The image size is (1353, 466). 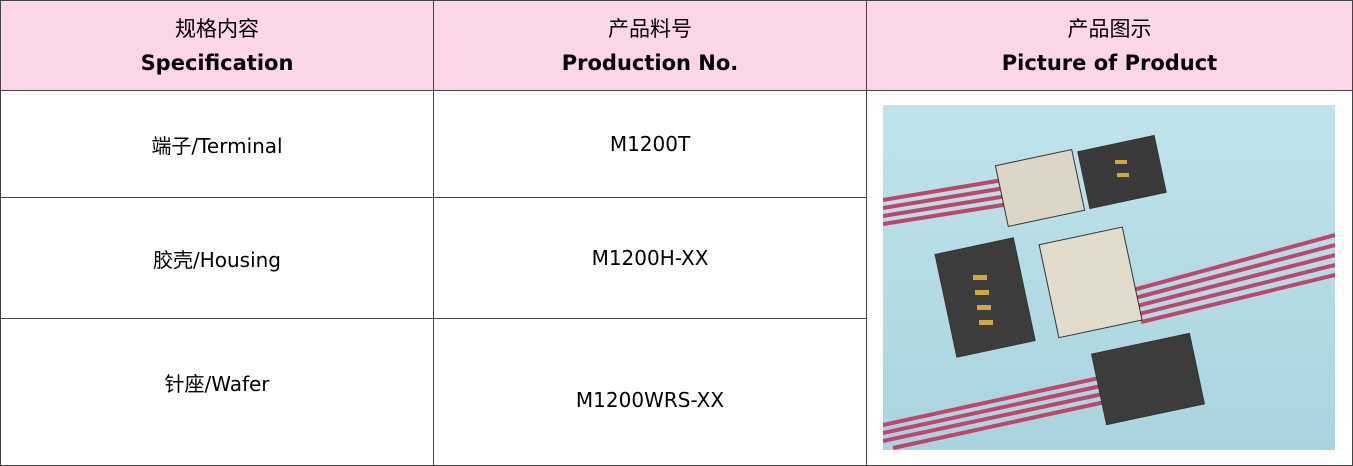 What do you see at coordinates (1109, 28) in the screenshot?
I see `header-cn: 产品图示` at bounding box center [1109, 28].